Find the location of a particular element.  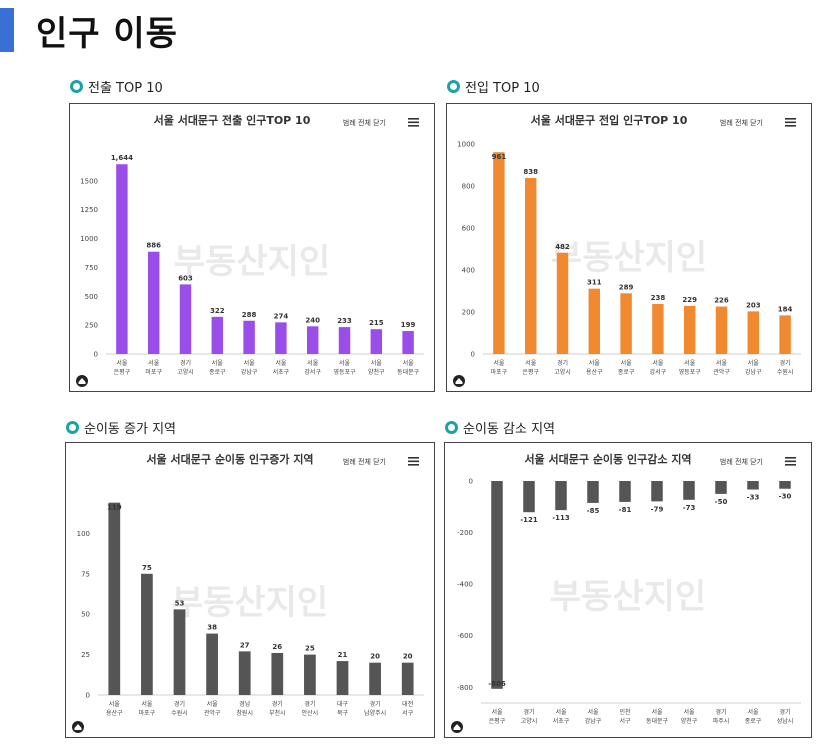

x-tick-label: 창원시 is located at coordinates (244, 713).